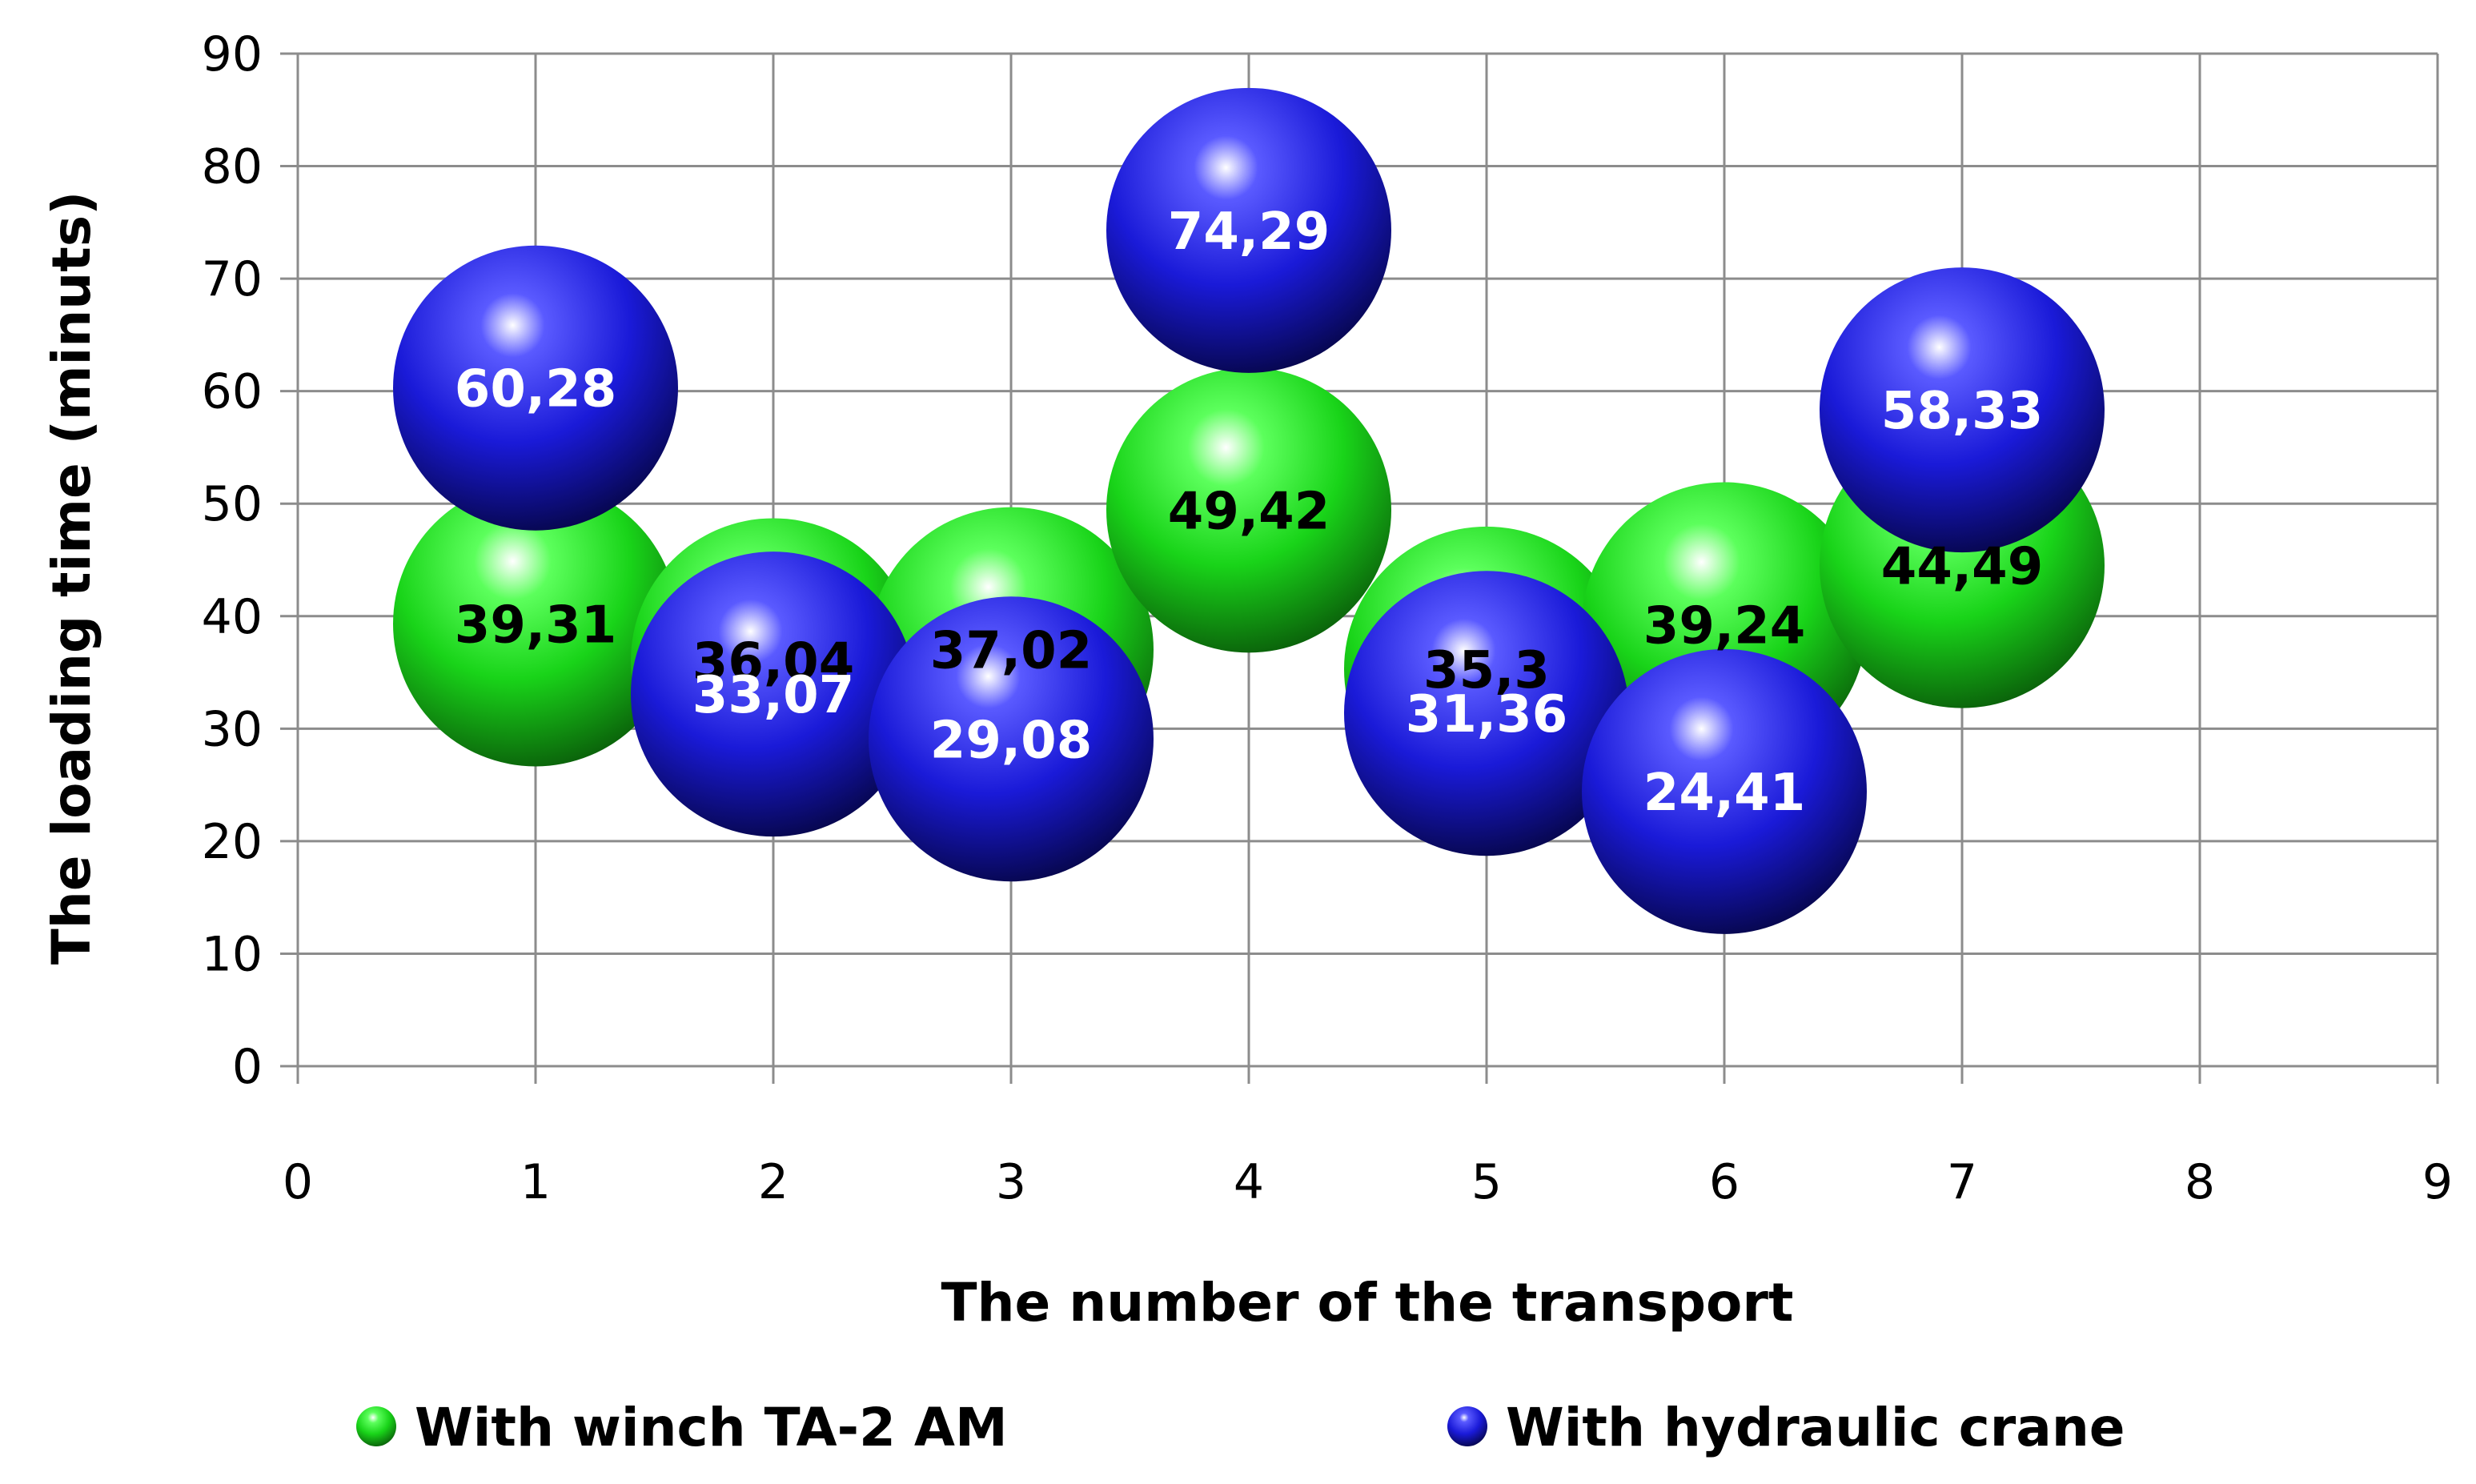  Describe the element at coordinates (232, 279) in the screenshot. I see `y-tick-label: 70` at that location.